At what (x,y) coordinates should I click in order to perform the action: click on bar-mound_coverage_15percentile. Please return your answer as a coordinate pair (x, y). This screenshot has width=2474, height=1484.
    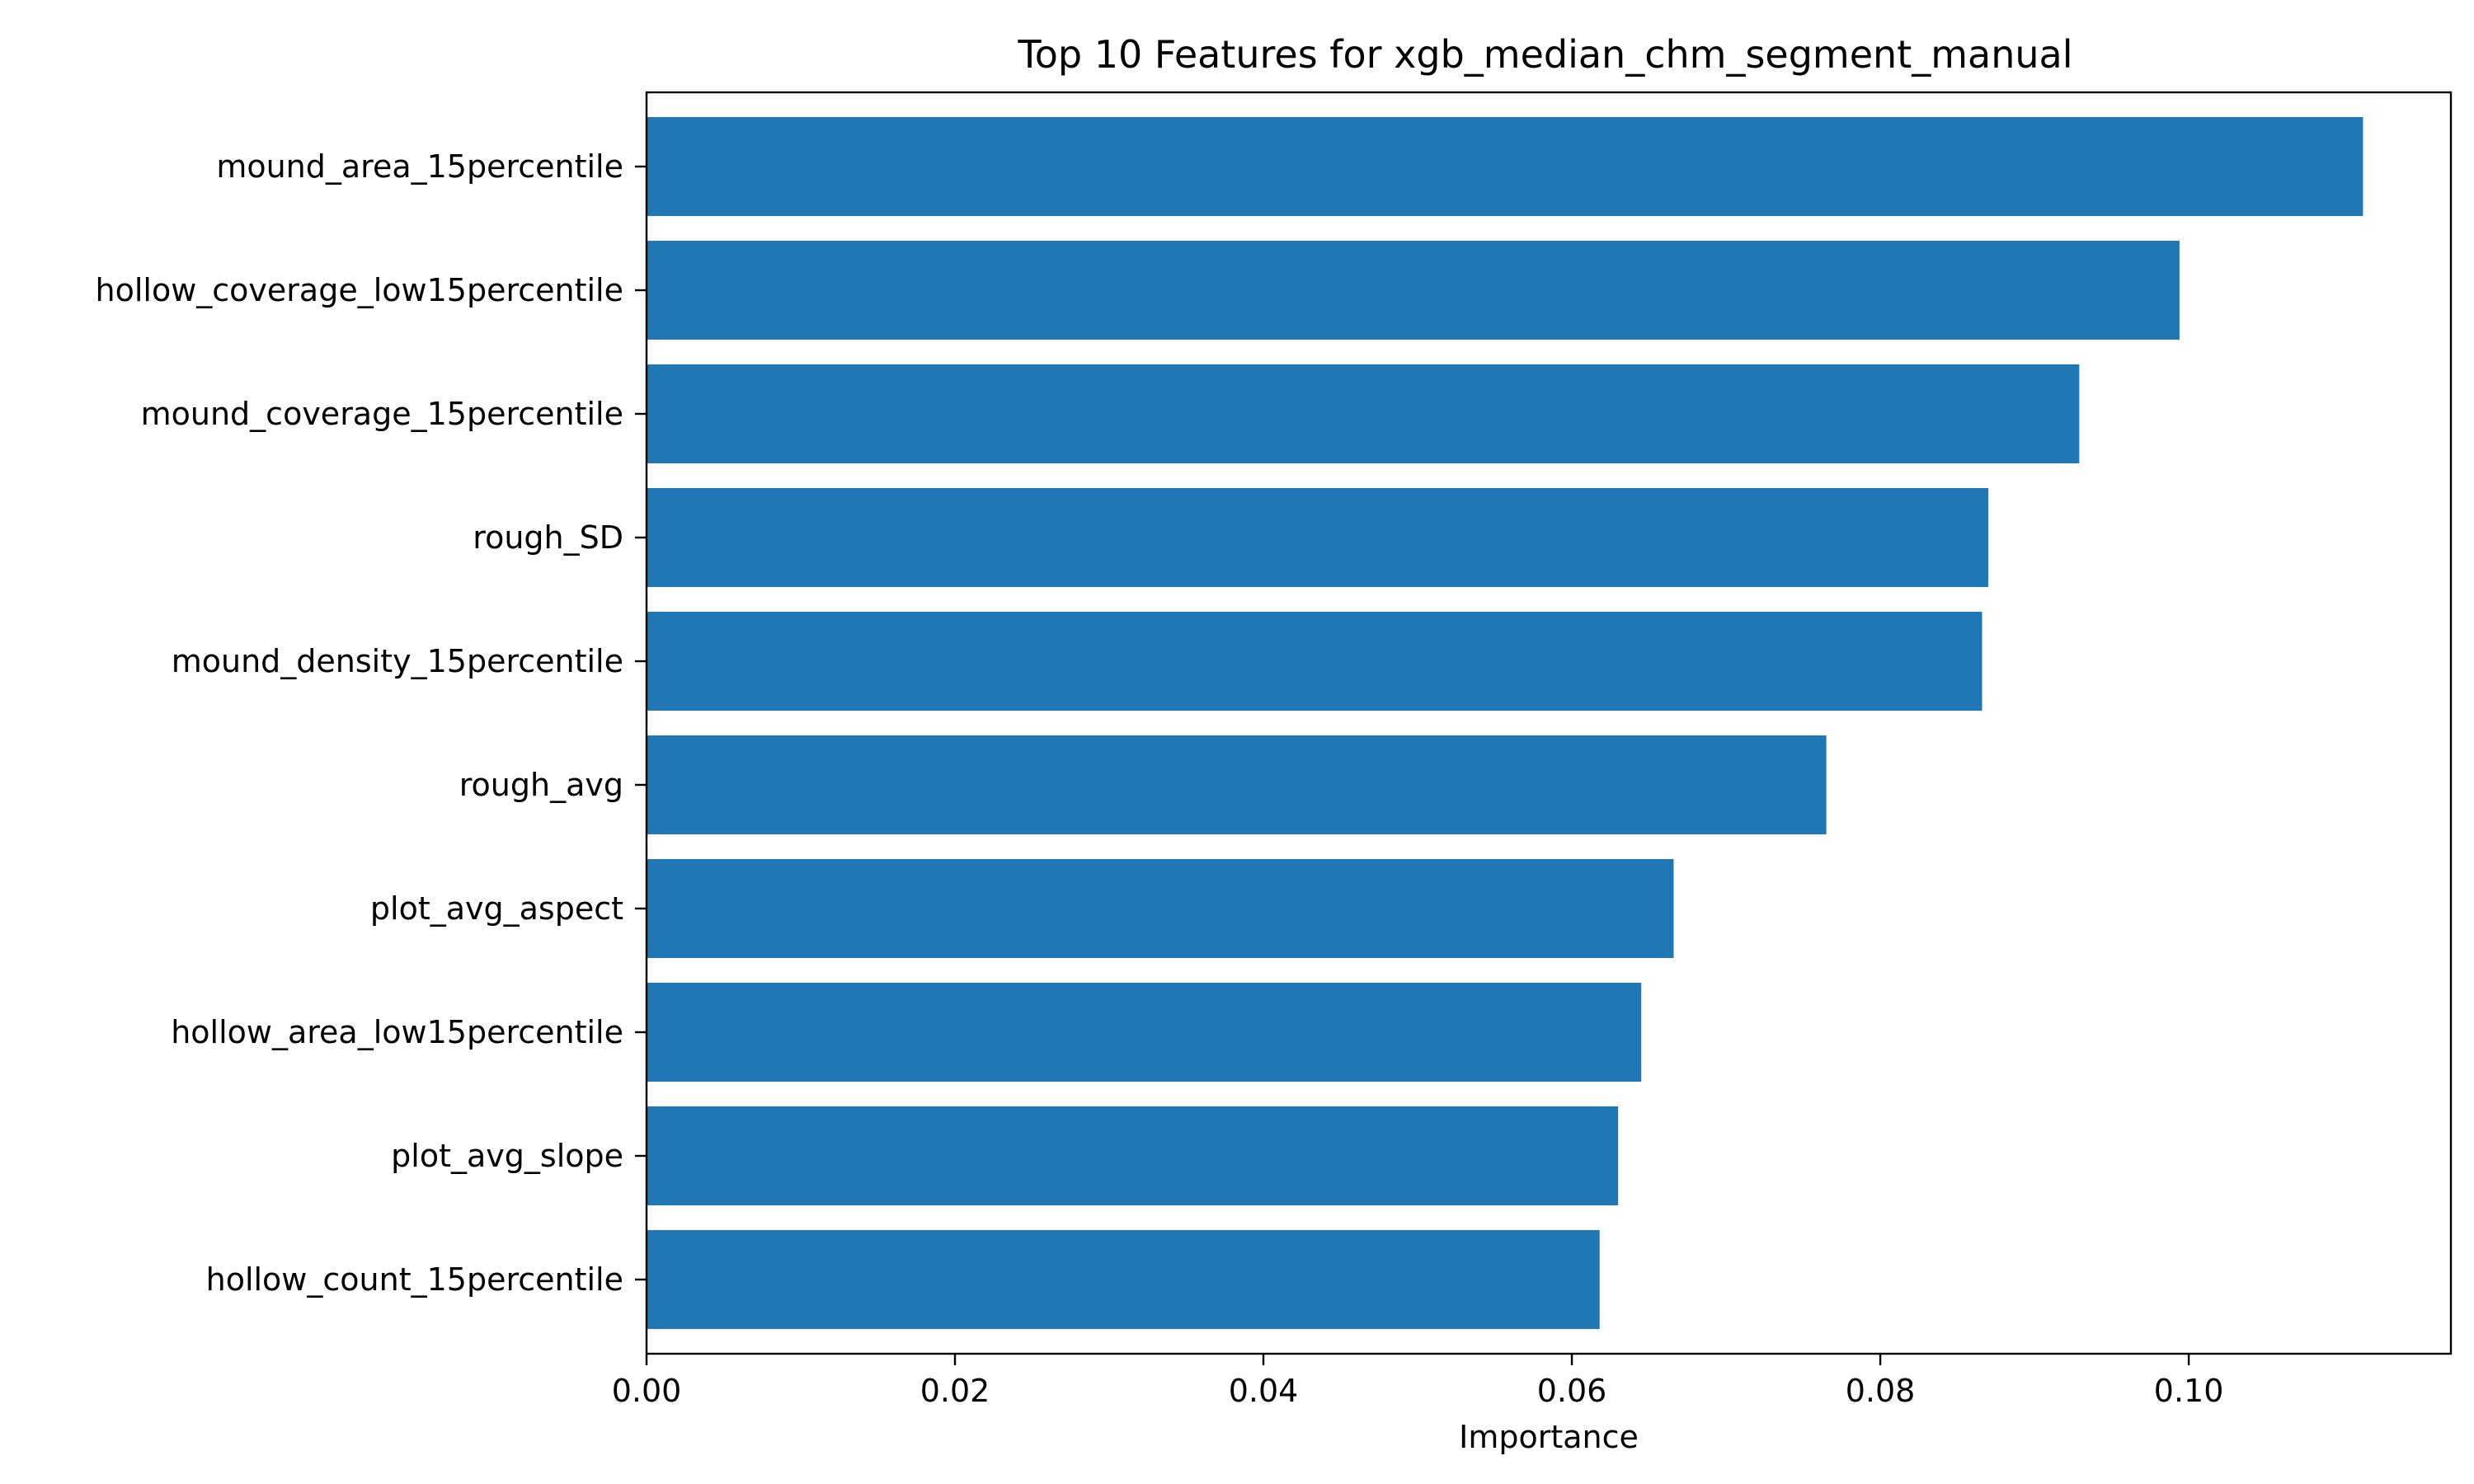
    Looking at the image, I should click on (1363, 413).